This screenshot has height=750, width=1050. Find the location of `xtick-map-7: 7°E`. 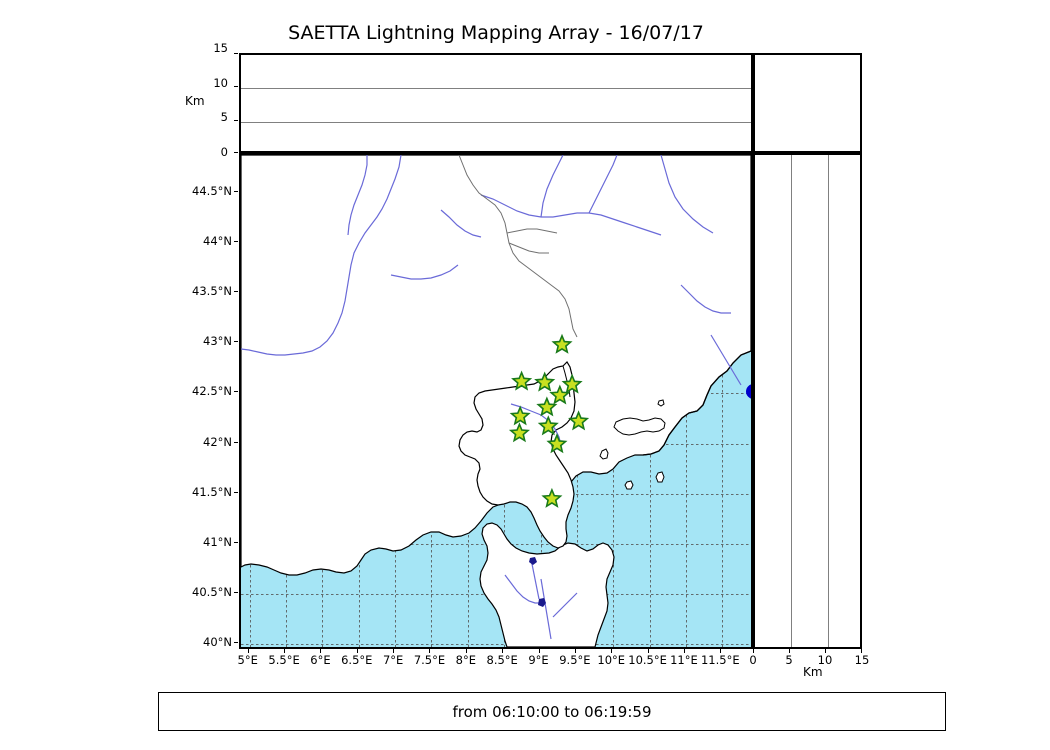

xtick-map-7: 7°E is located at coordinates (393, 660).